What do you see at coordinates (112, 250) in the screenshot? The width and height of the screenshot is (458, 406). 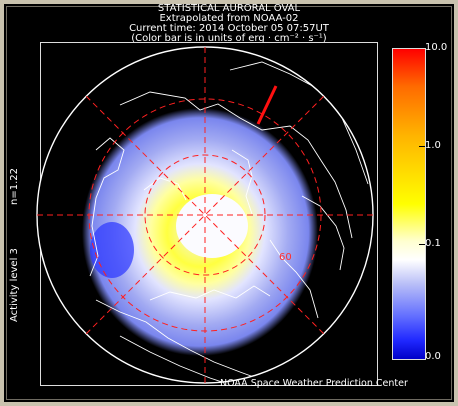 I see `auroral-oval-hotspot` at bounding box center [112, 250].